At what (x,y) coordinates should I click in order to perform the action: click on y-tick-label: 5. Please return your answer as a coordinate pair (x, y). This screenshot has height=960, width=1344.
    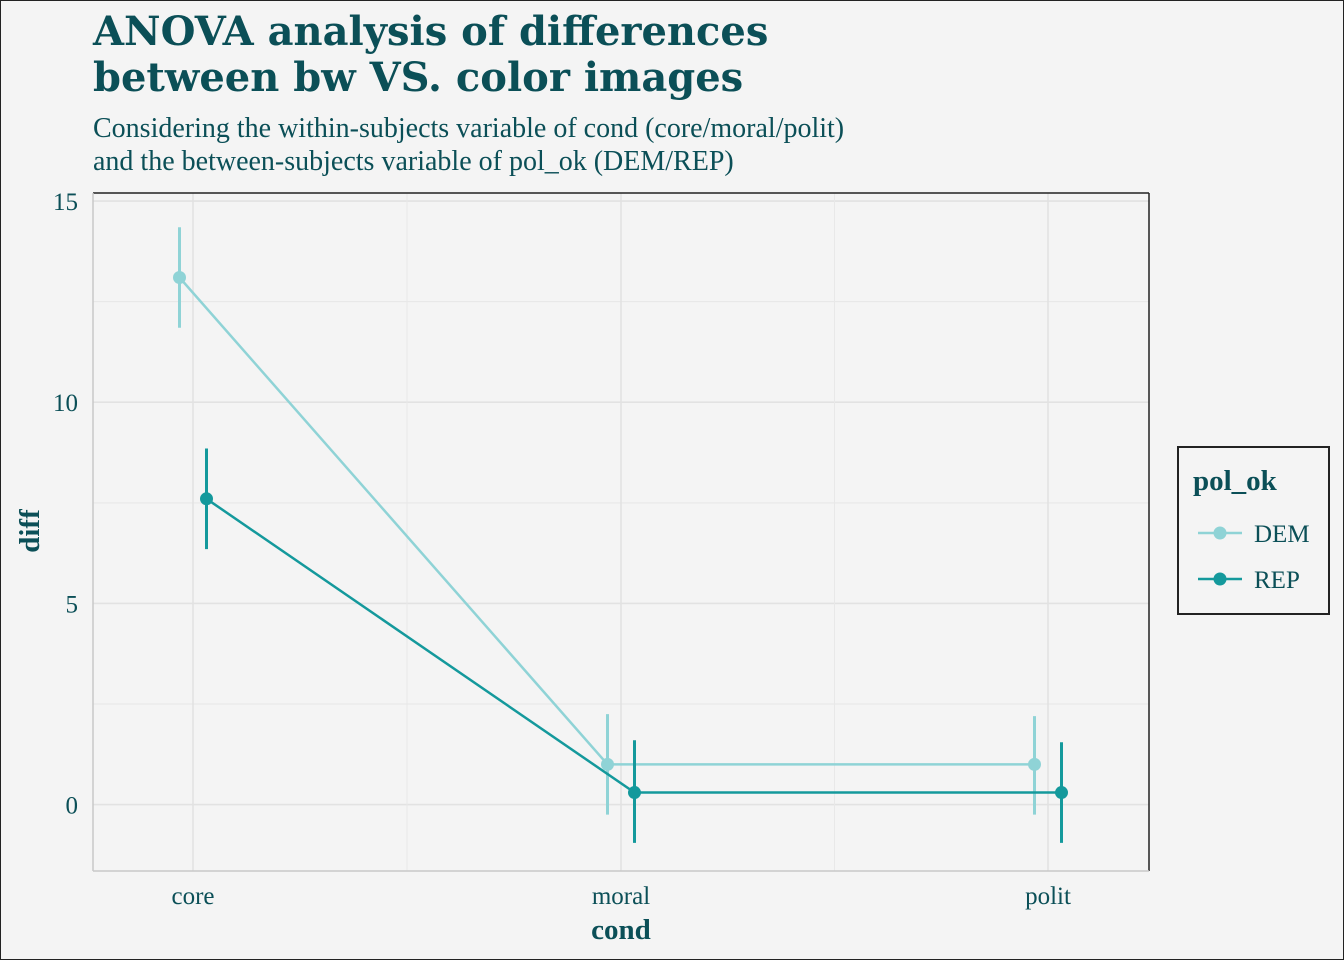
    Looking at the image, I should click on (72, 604).